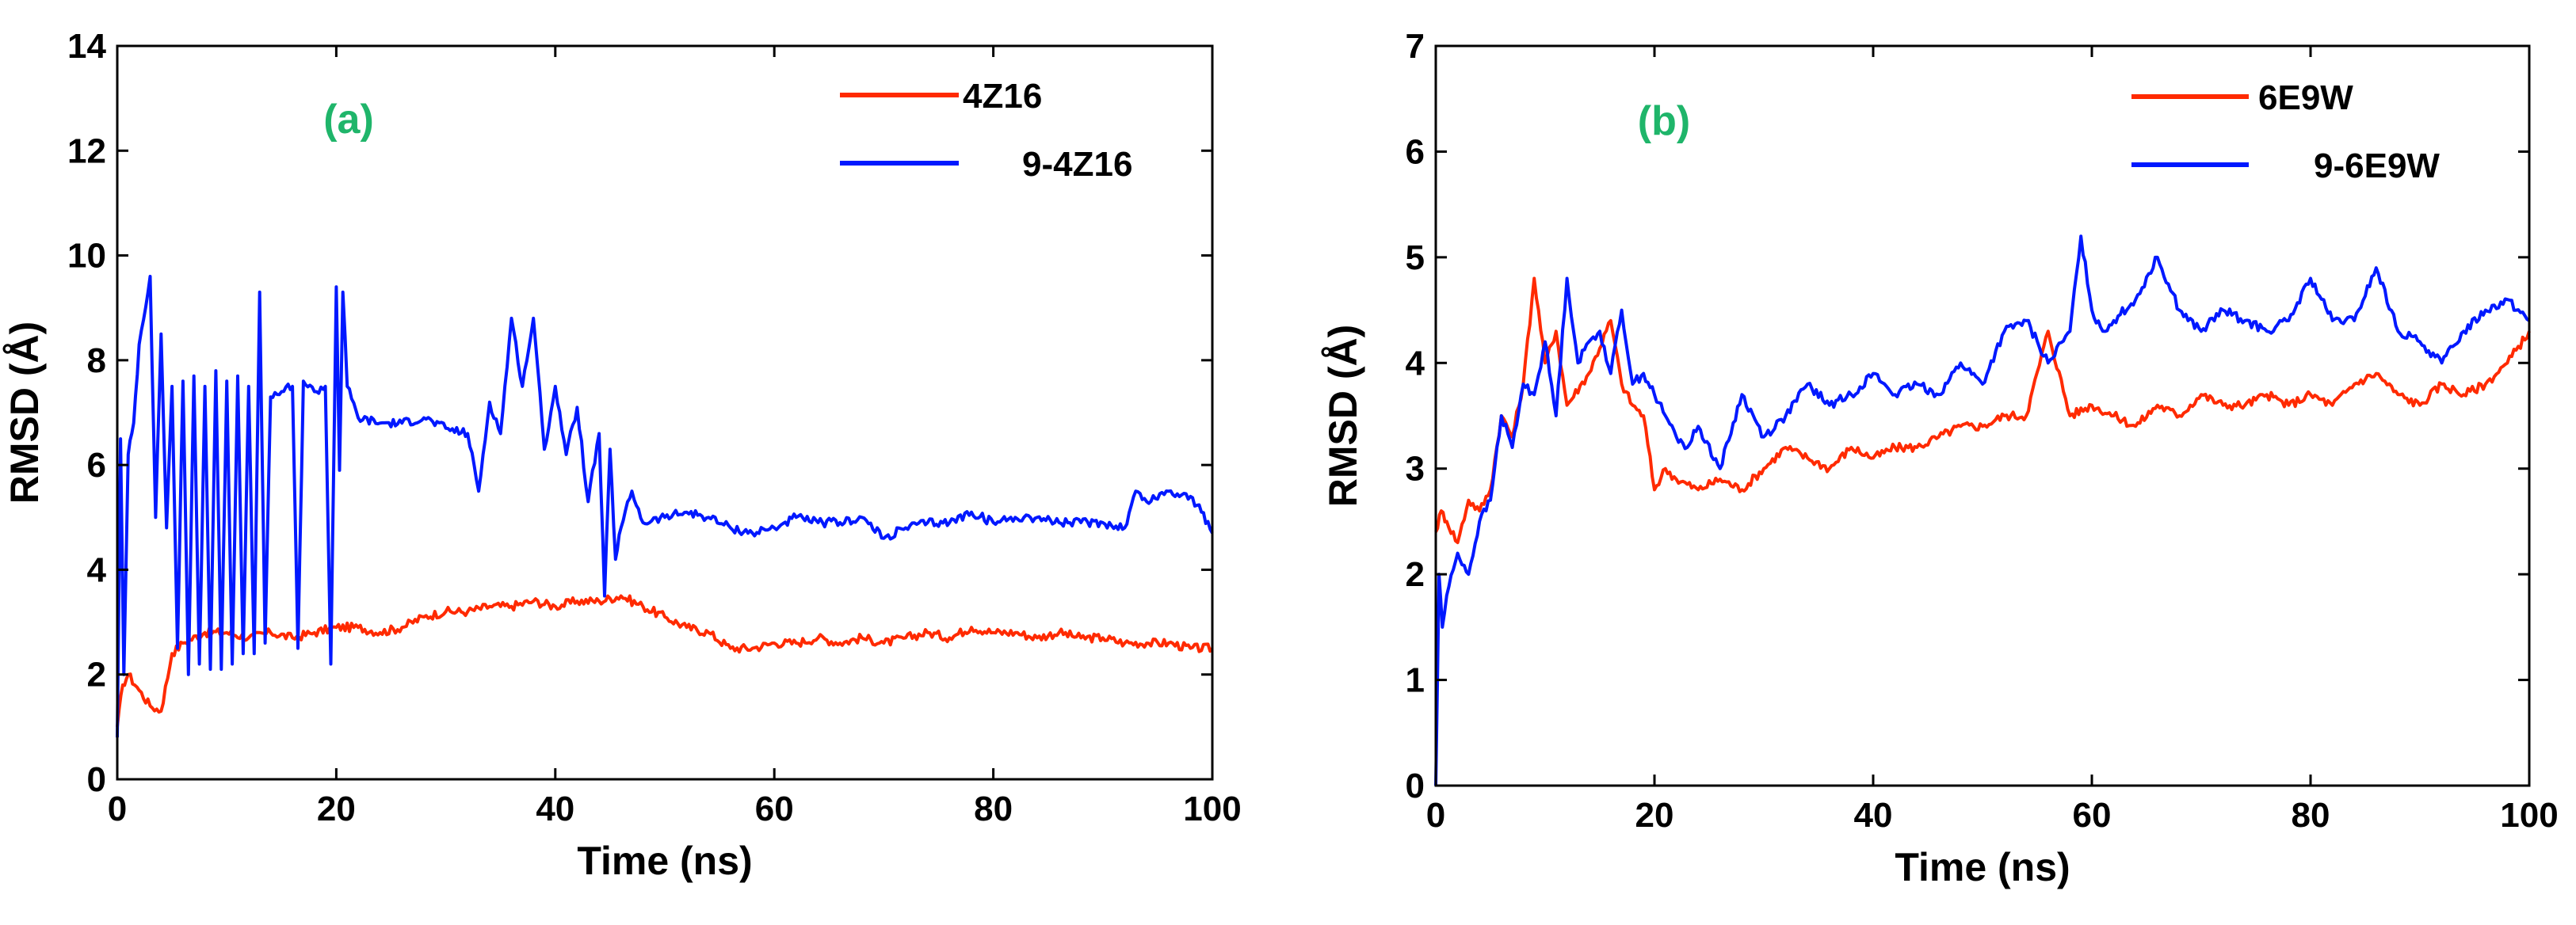 This screenshot has width=2576, height=925. I want to click on y-tick-label: 14, so click(86, 46).